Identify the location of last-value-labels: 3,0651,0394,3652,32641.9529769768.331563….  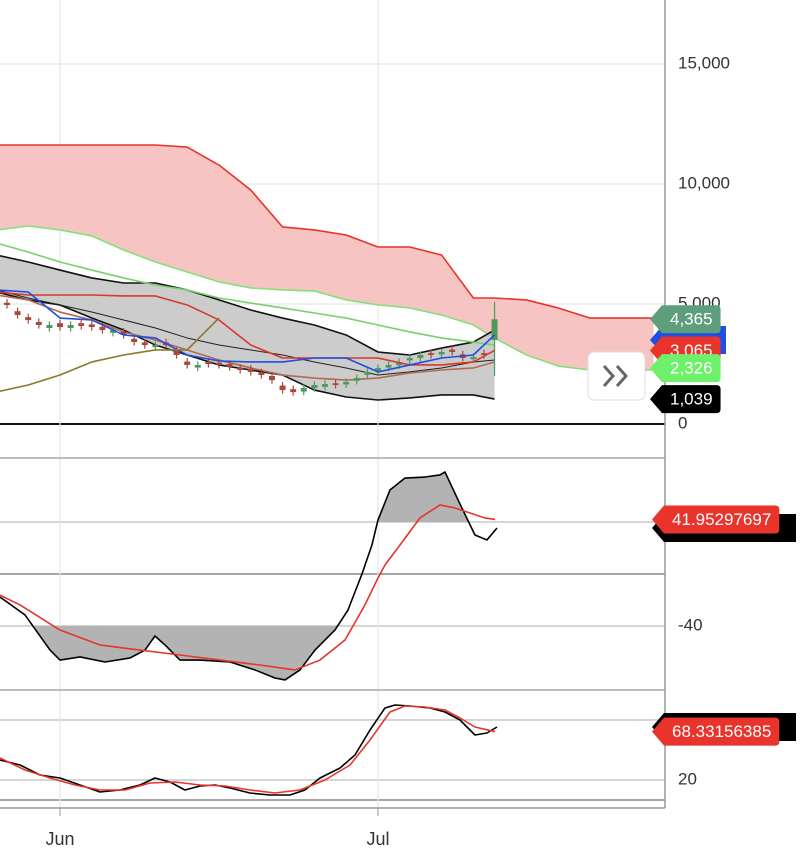
(715, 525).